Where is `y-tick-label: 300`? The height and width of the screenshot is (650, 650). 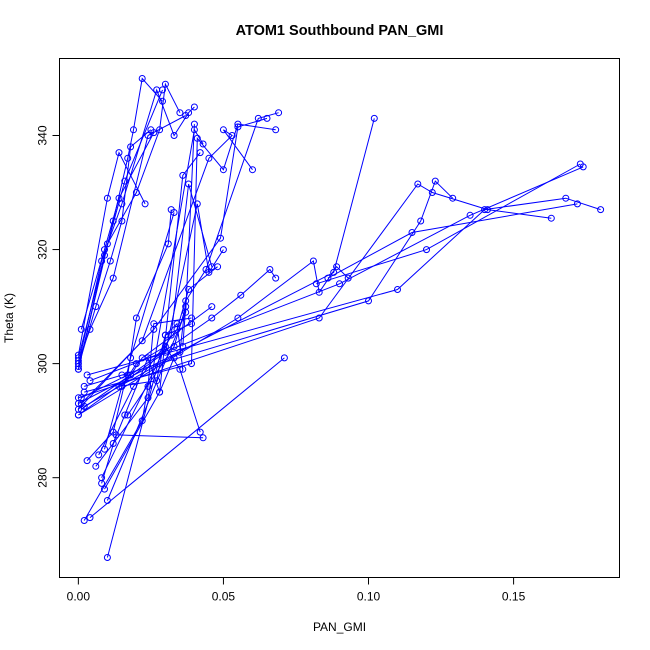
y-tick-label: 300 is located at coordinates (43, 363).